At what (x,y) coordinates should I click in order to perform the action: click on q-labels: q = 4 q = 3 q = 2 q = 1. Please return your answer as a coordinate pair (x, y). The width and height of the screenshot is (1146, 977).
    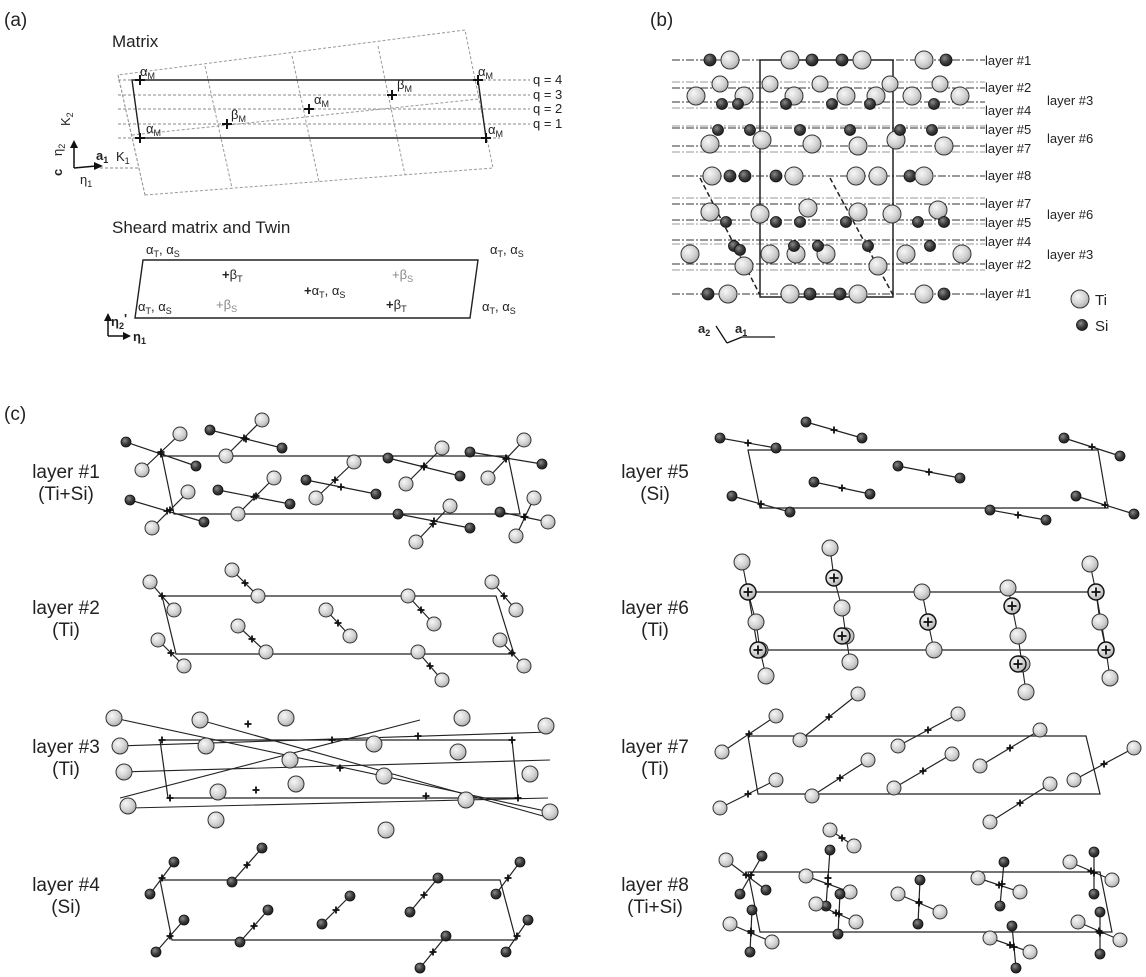
    Looking at the image, I should click on (547, 101).